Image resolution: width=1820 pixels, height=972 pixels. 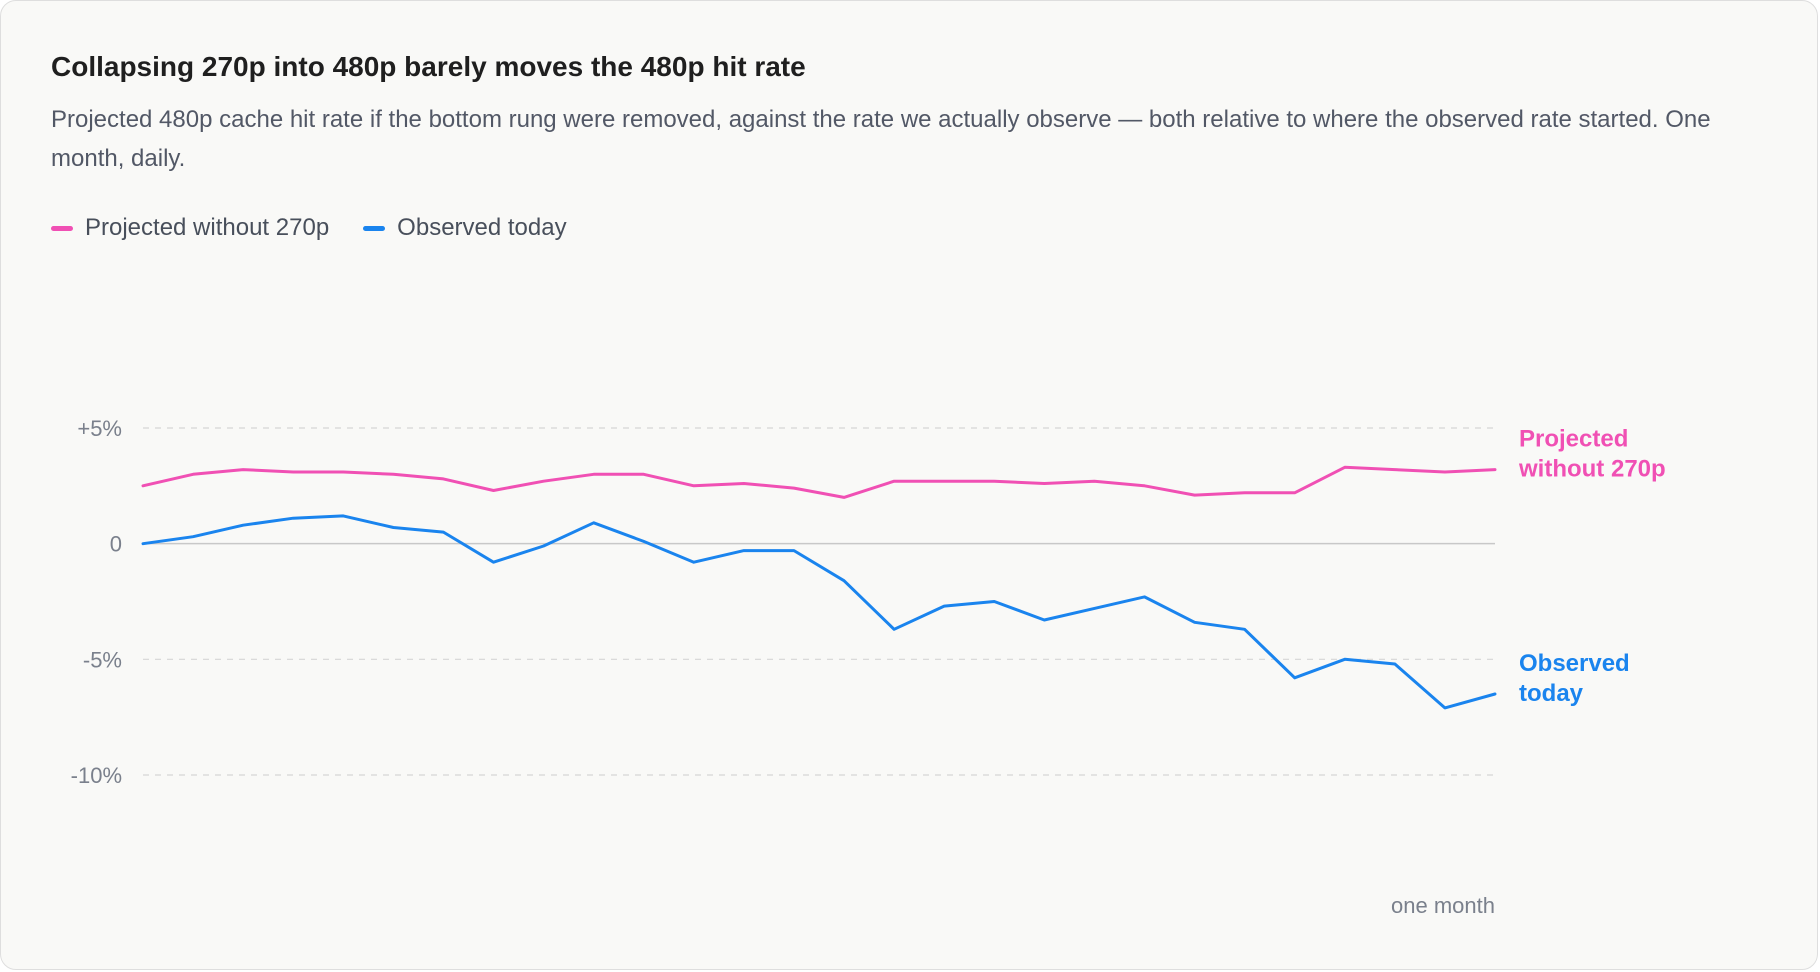 I want to click on y-tick-label: 0, so click(x=116, y=544).